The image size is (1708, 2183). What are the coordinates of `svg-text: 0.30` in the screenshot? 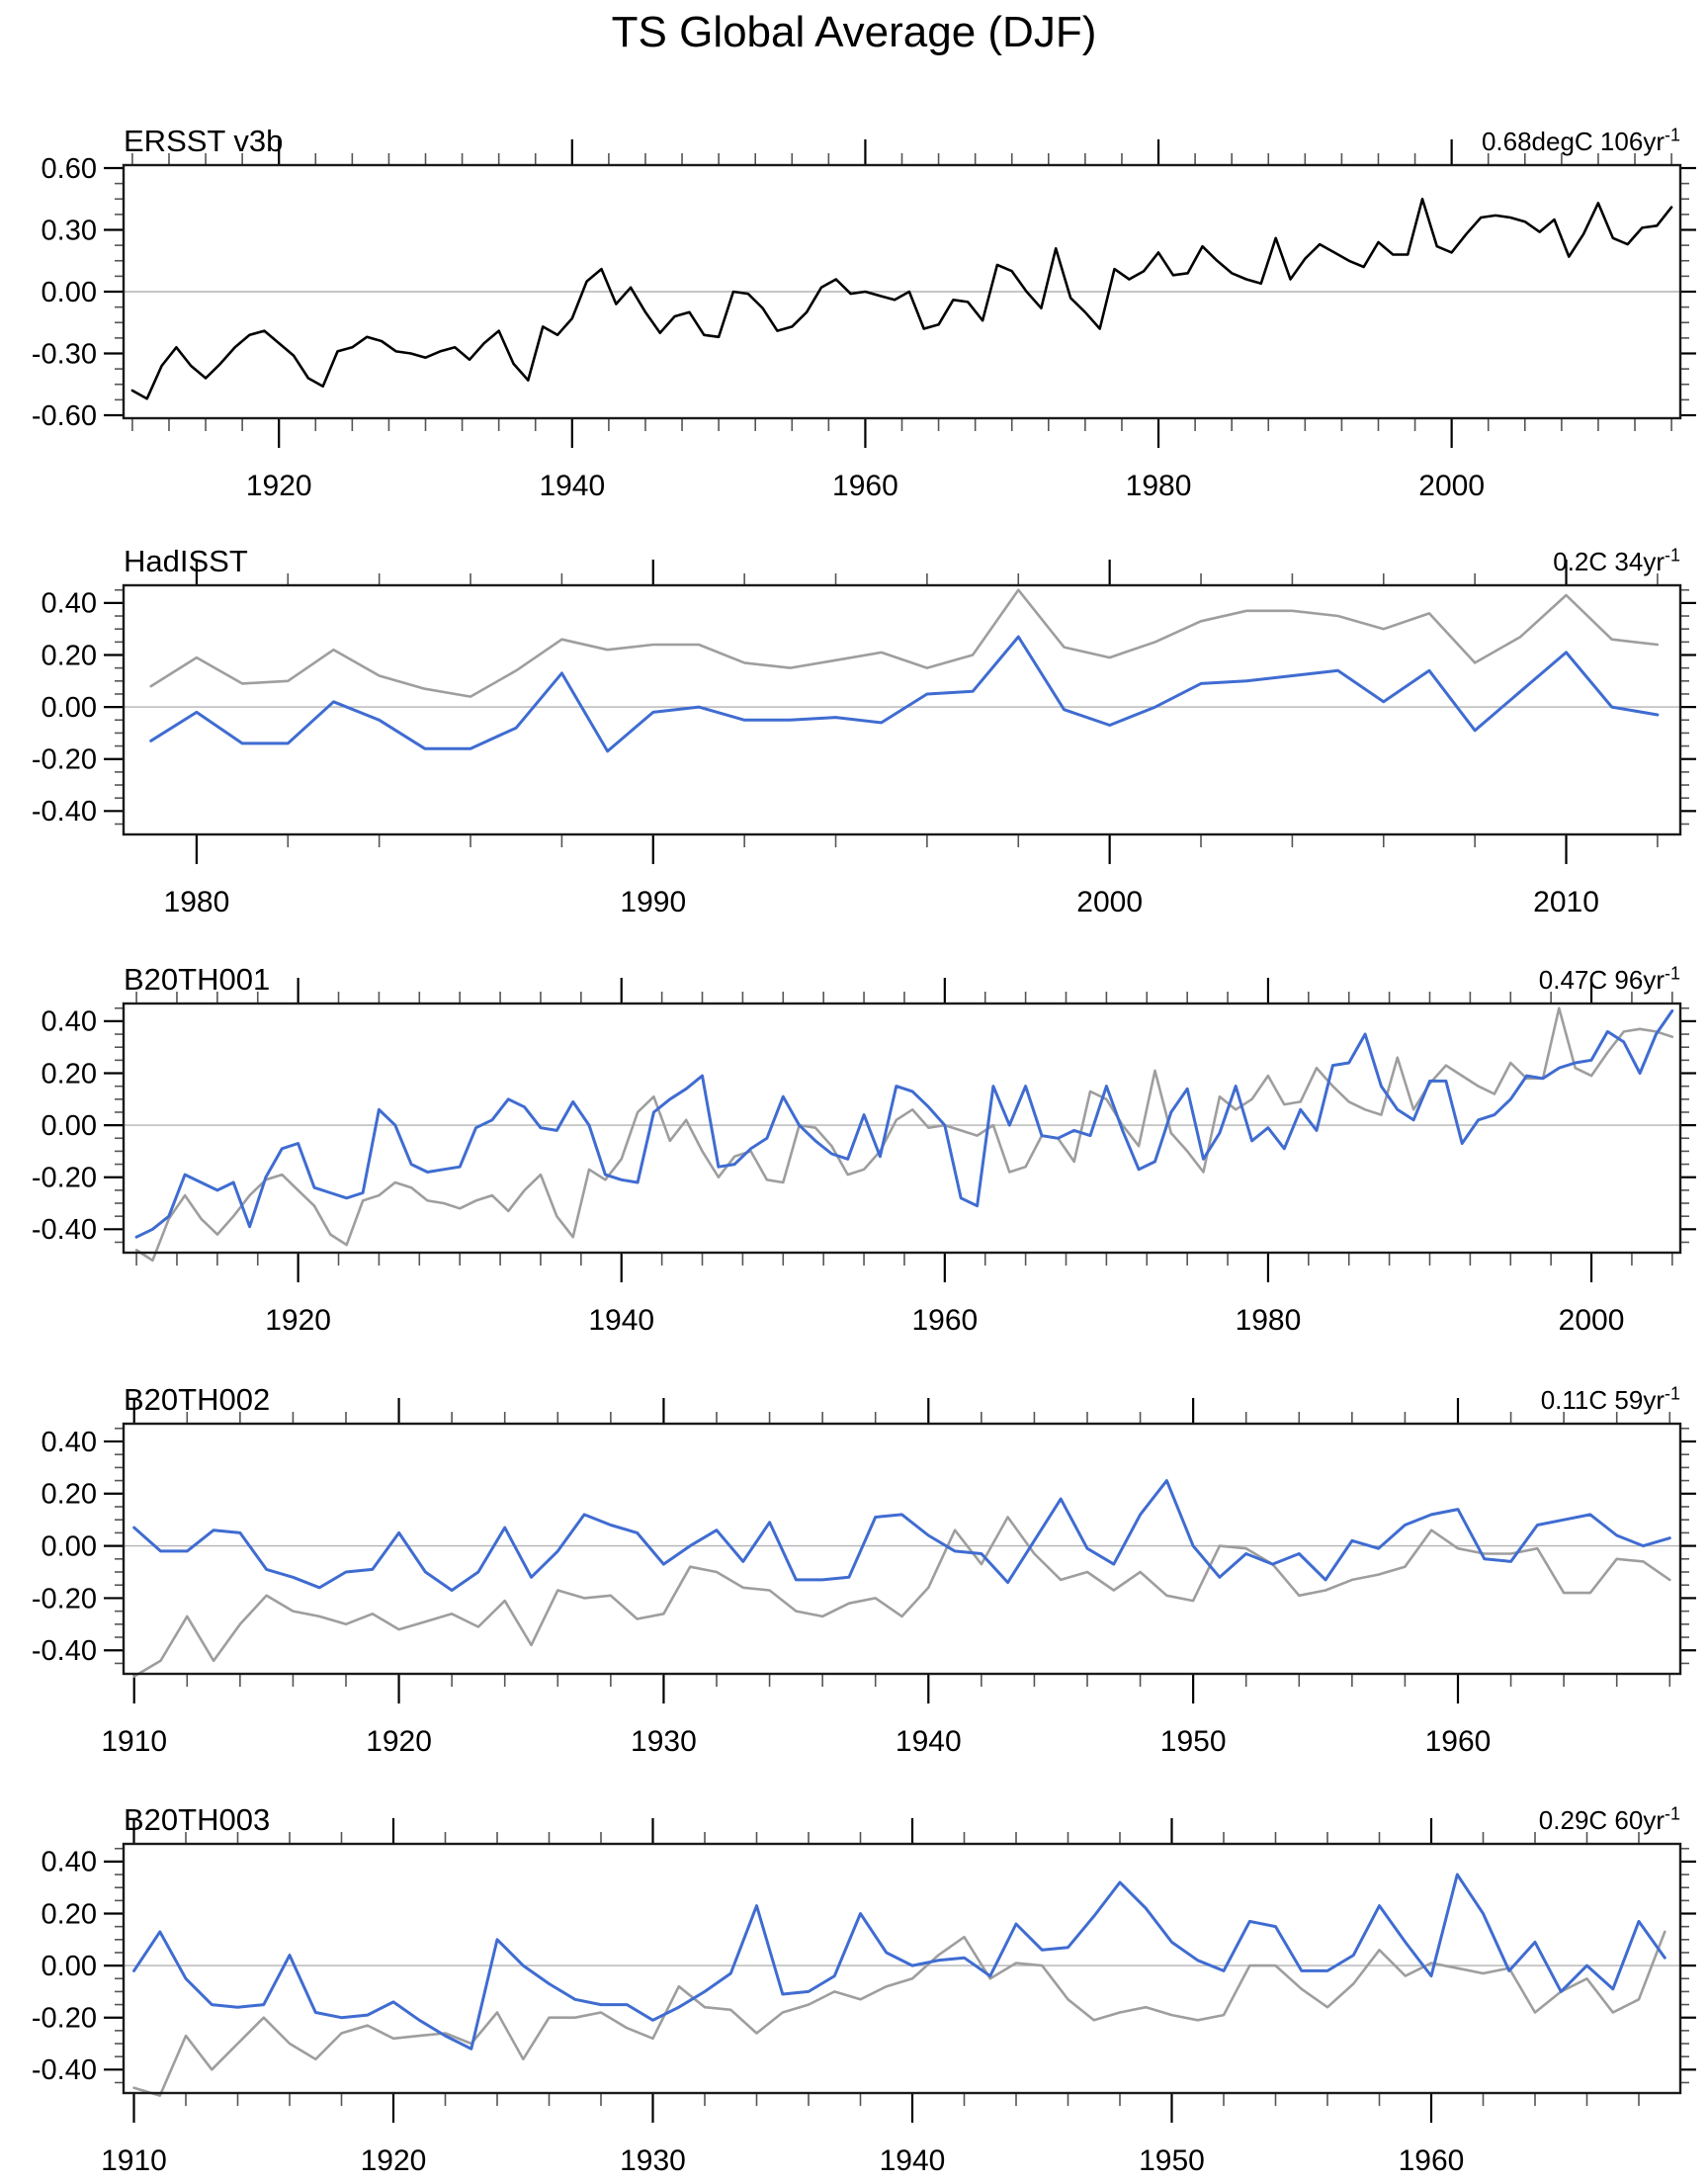 It's located at (69, 230).